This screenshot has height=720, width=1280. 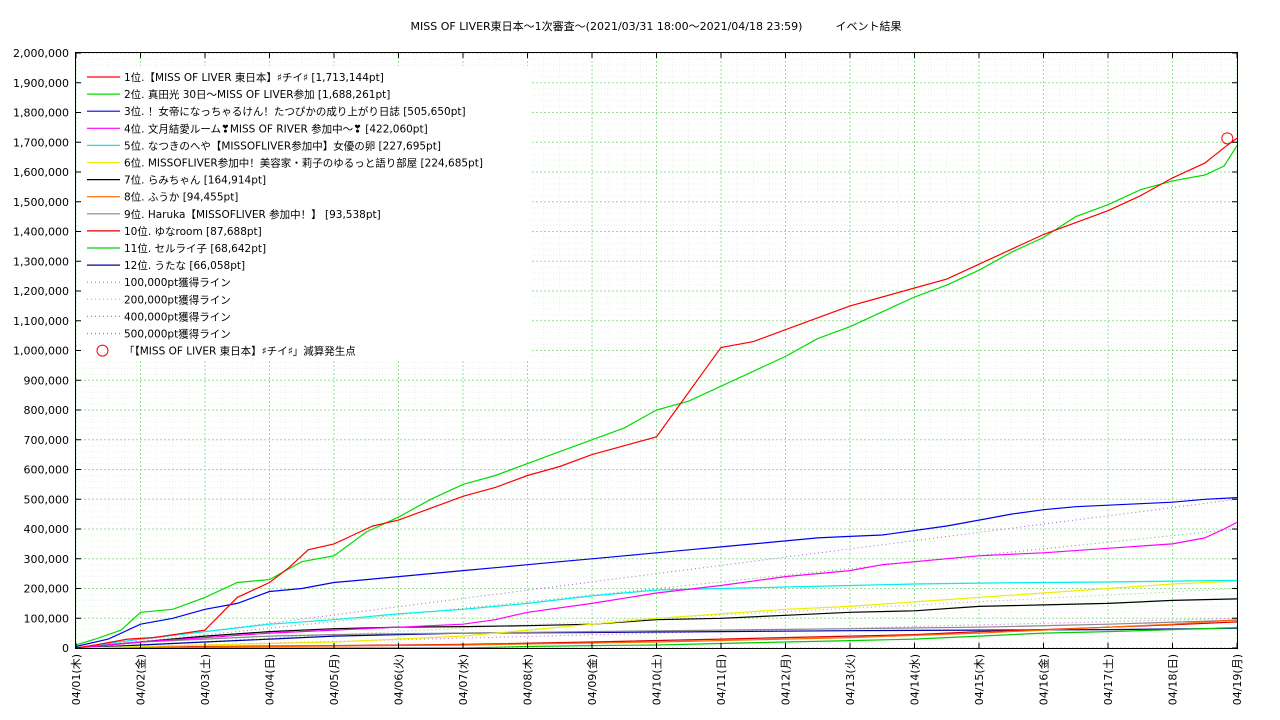 I want to click on y-tick-label: 300,000, so click(x=47, y=559).